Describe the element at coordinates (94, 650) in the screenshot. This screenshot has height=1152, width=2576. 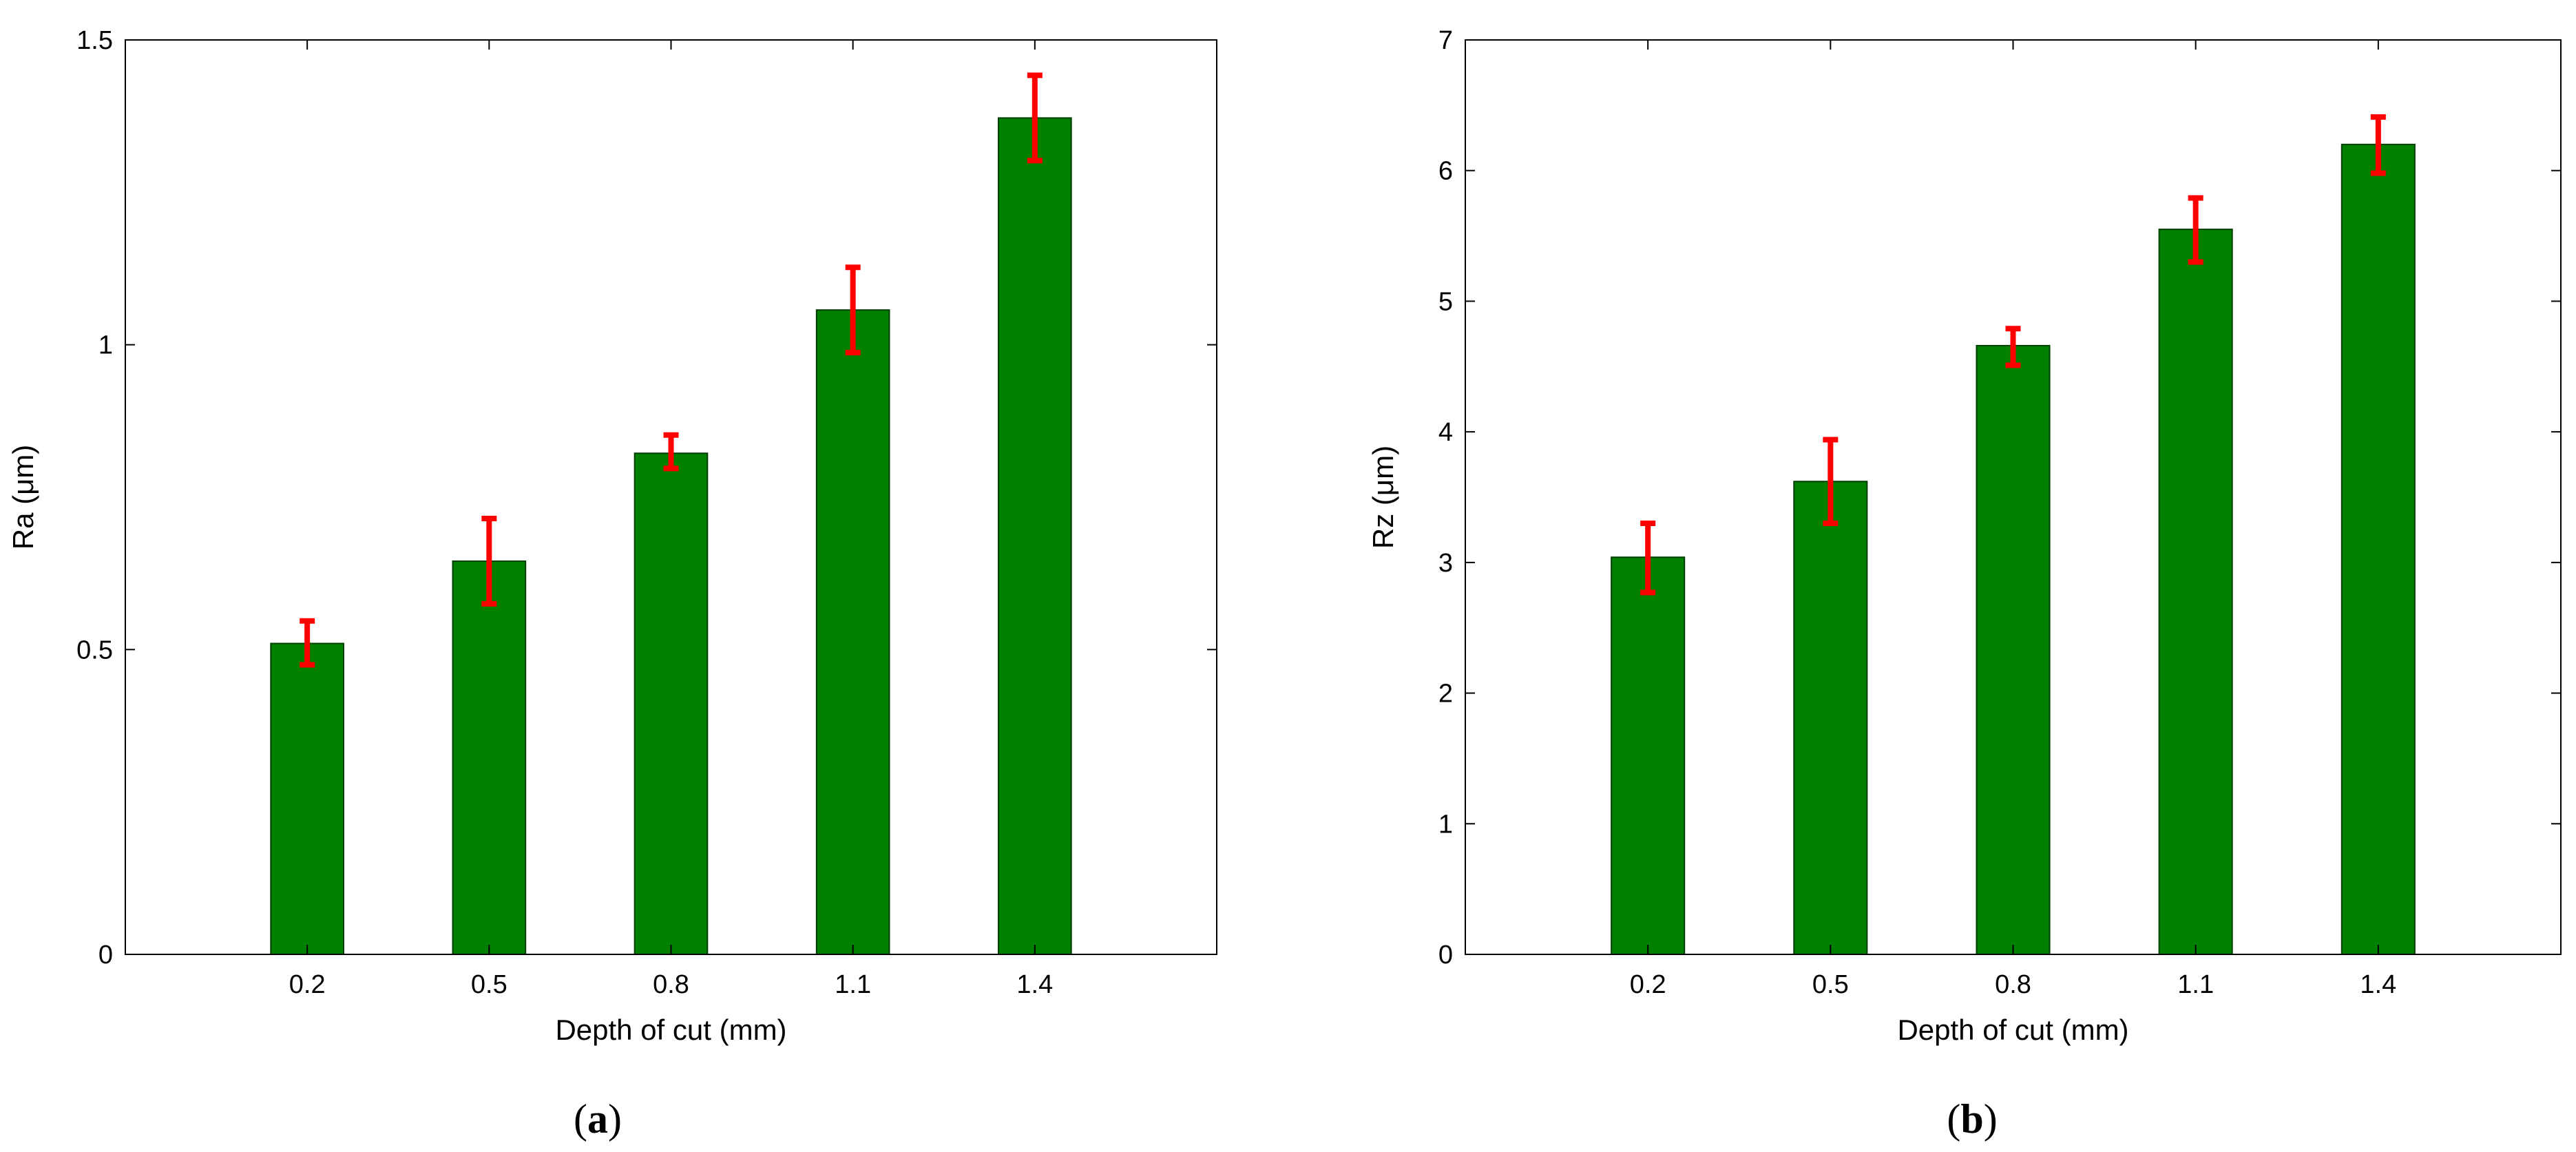
I see `y-tick-label: 0.5` at that location.